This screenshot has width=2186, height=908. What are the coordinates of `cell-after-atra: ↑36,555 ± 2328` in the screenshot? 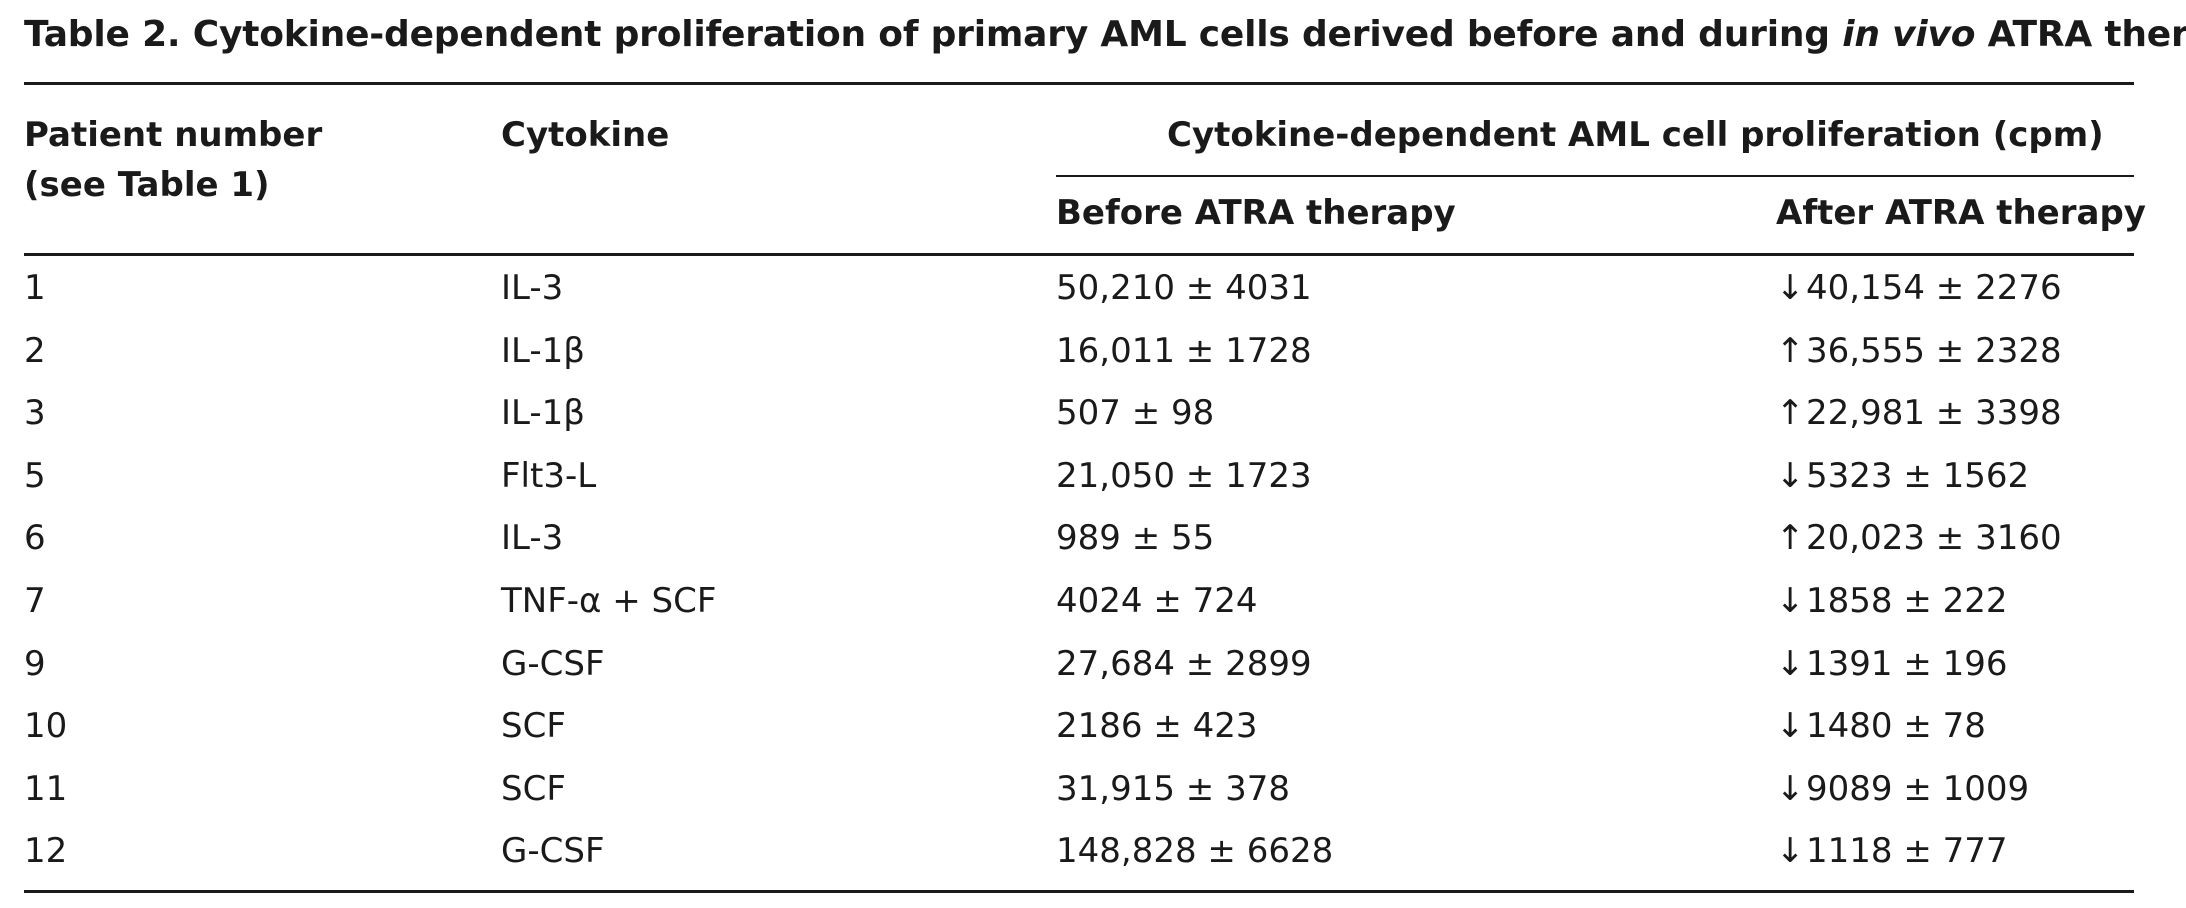 It's located at (1919, 351).